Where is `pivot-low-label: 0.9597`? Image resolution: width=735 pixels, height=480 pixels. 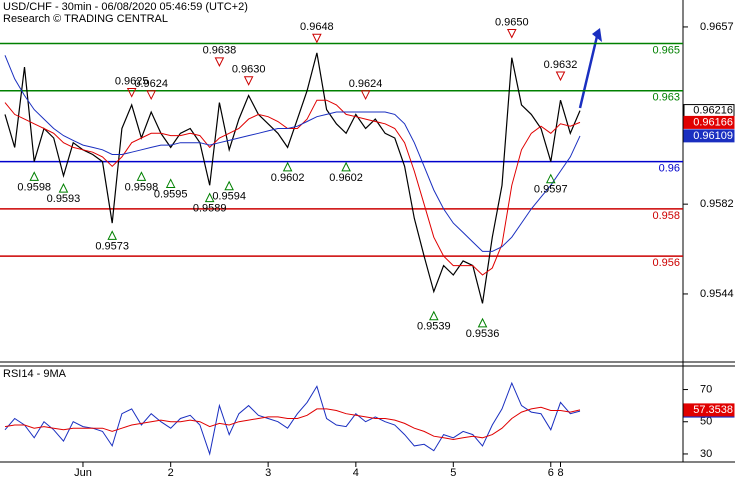 pivot-low-label: 0.9597 is located at coordinates (551, 190).